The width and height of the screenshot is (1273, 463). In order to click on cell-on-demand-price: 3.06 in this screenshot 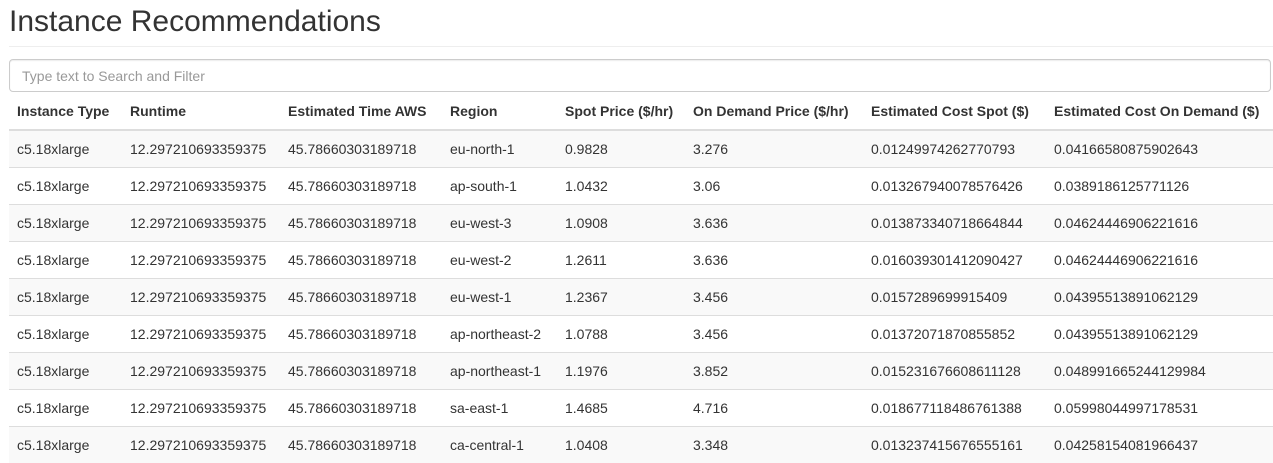, I will do `click(774, 186)`.